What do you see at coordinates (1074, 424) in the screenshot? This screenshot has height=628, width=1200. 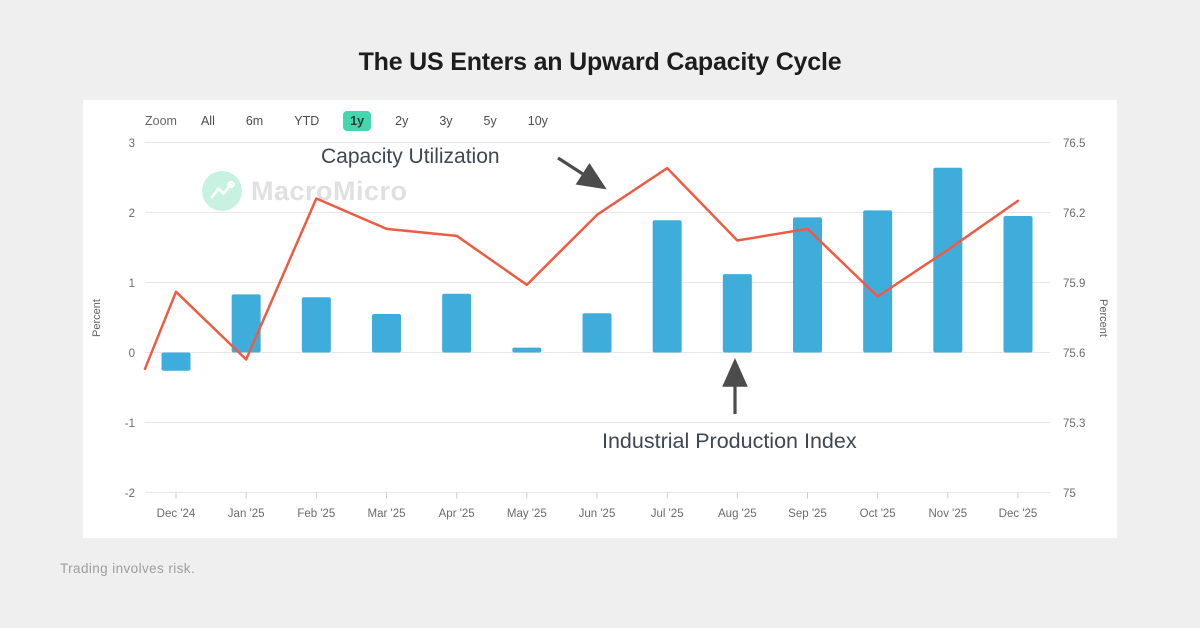 I see `right-axis-tick-label: 75.3` at bounding box center [1074, 424].